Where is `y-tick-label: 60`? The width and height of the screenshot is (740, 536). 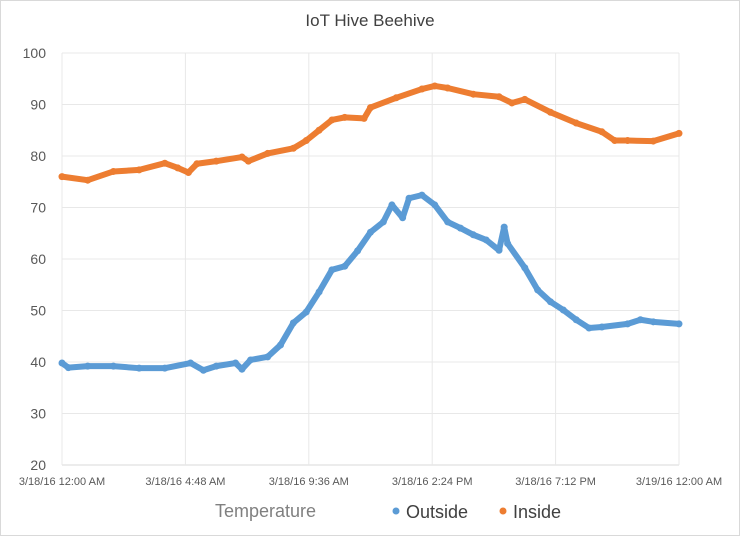 y-tick-label: 60 is located at coordinates (38, 259).